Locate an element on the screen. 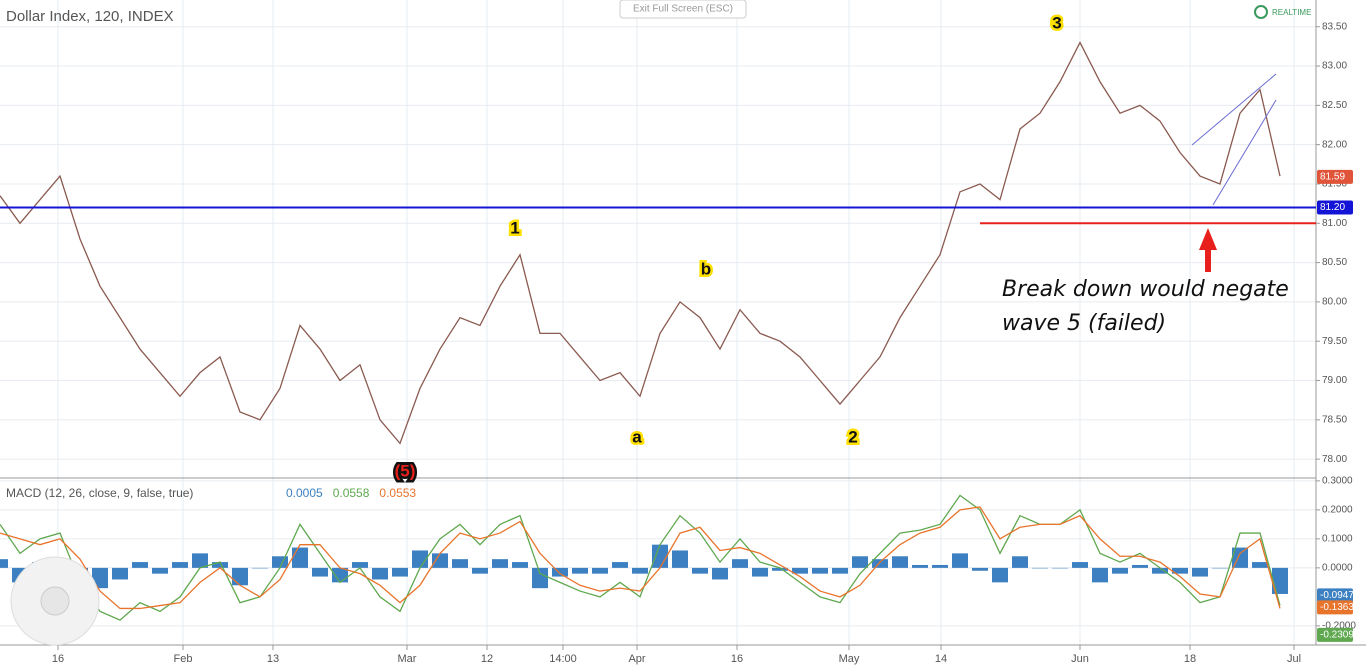  x-tick-label: May is located at coordinates (849, 659).